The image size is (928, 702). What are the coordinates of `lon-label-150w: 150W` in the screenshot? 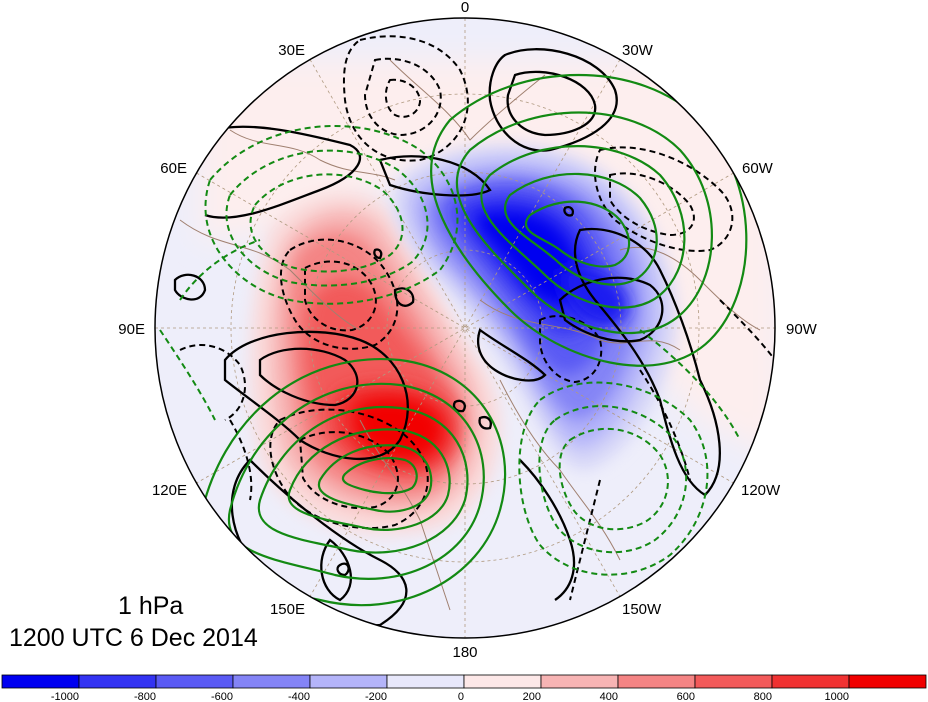 It's located at (642, 609).